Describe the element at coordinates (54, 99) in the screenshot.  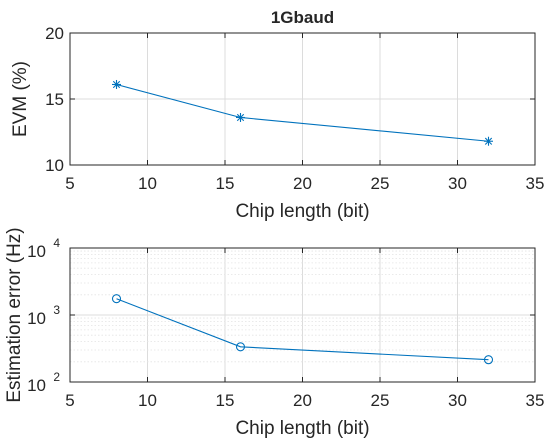
I see `y-tick-label: 15` at that location.